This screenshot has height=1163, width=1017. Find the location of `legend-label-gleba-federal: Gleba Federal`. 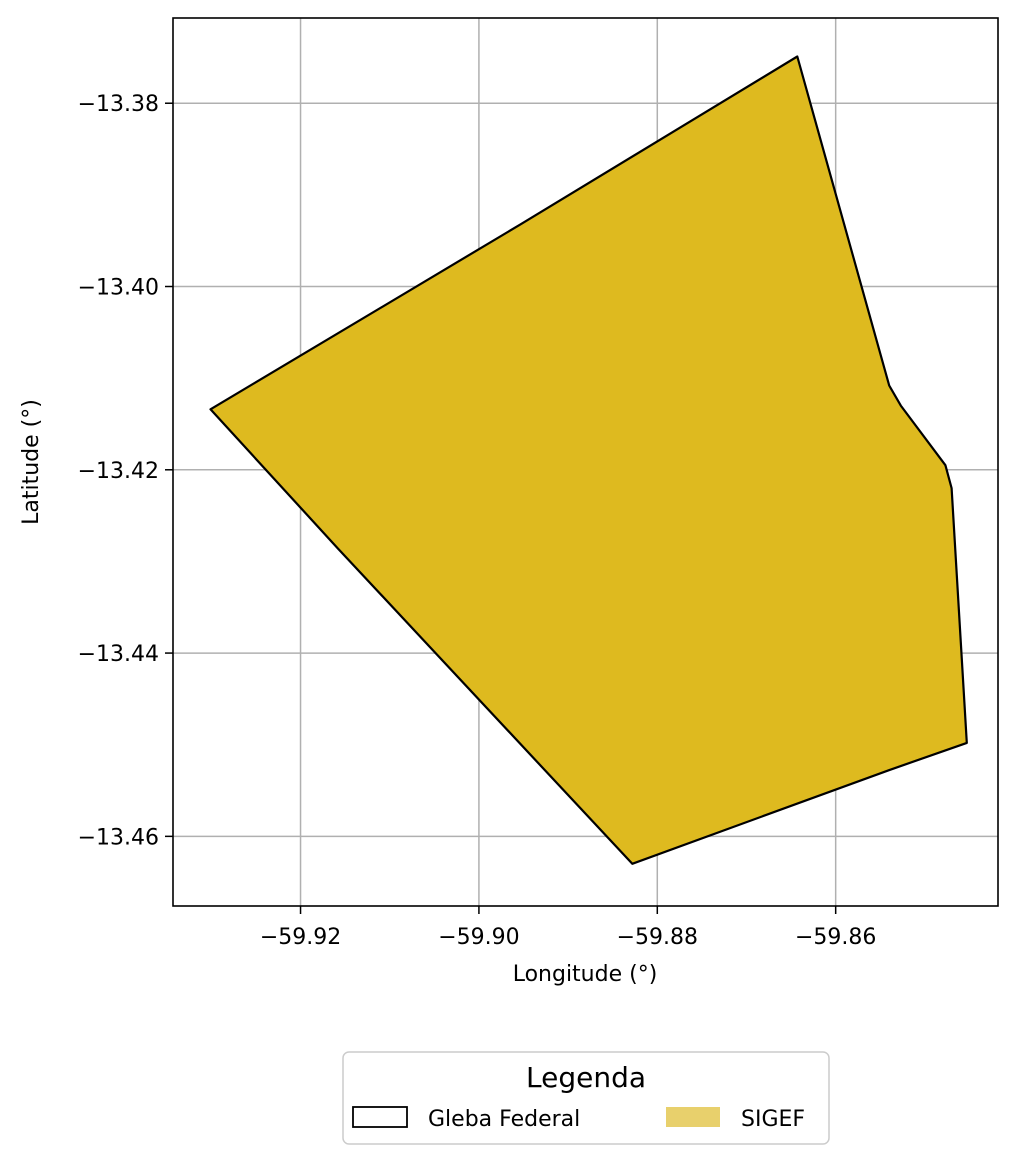

legend-label-gleba-federal: Gleba Federal is located at coordinates (504, 1119).